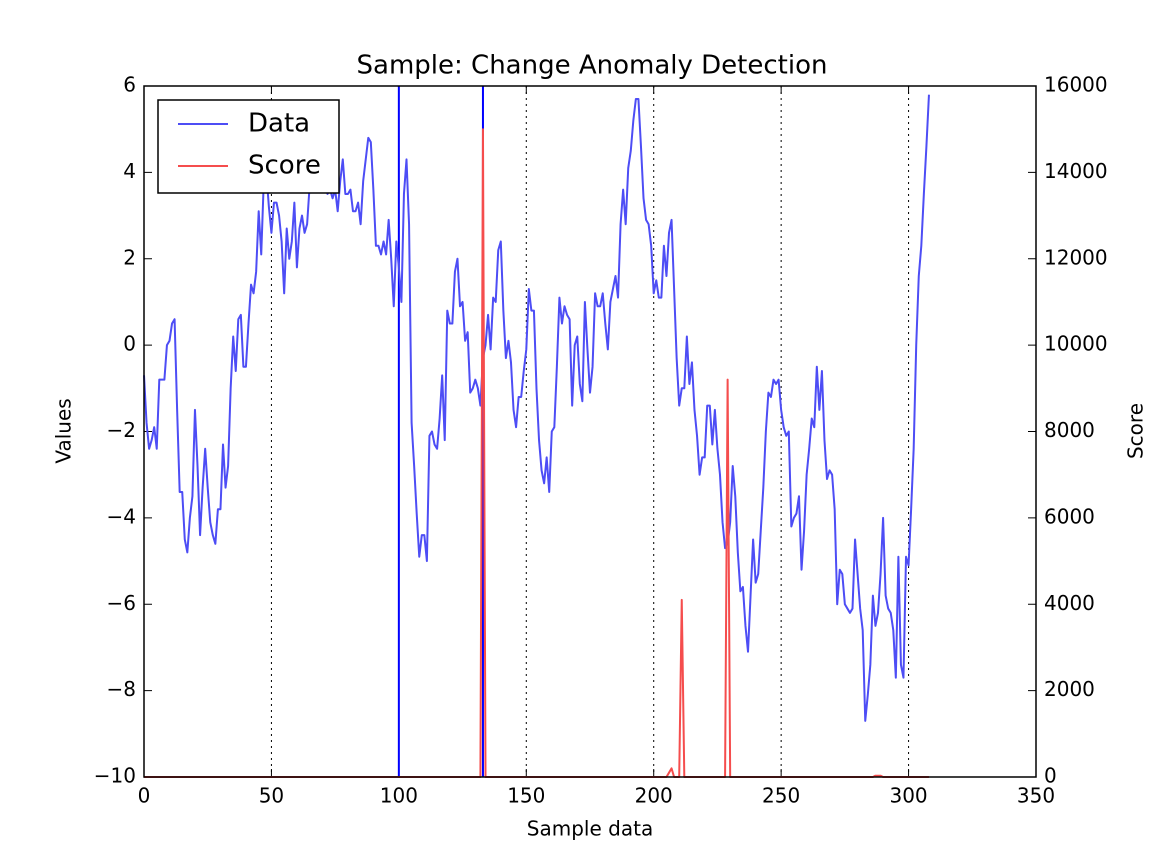  What do you see at coordinates (284, 166) in the screenshot?
I see `legend-label: Score` at bounding box center [284, 166].